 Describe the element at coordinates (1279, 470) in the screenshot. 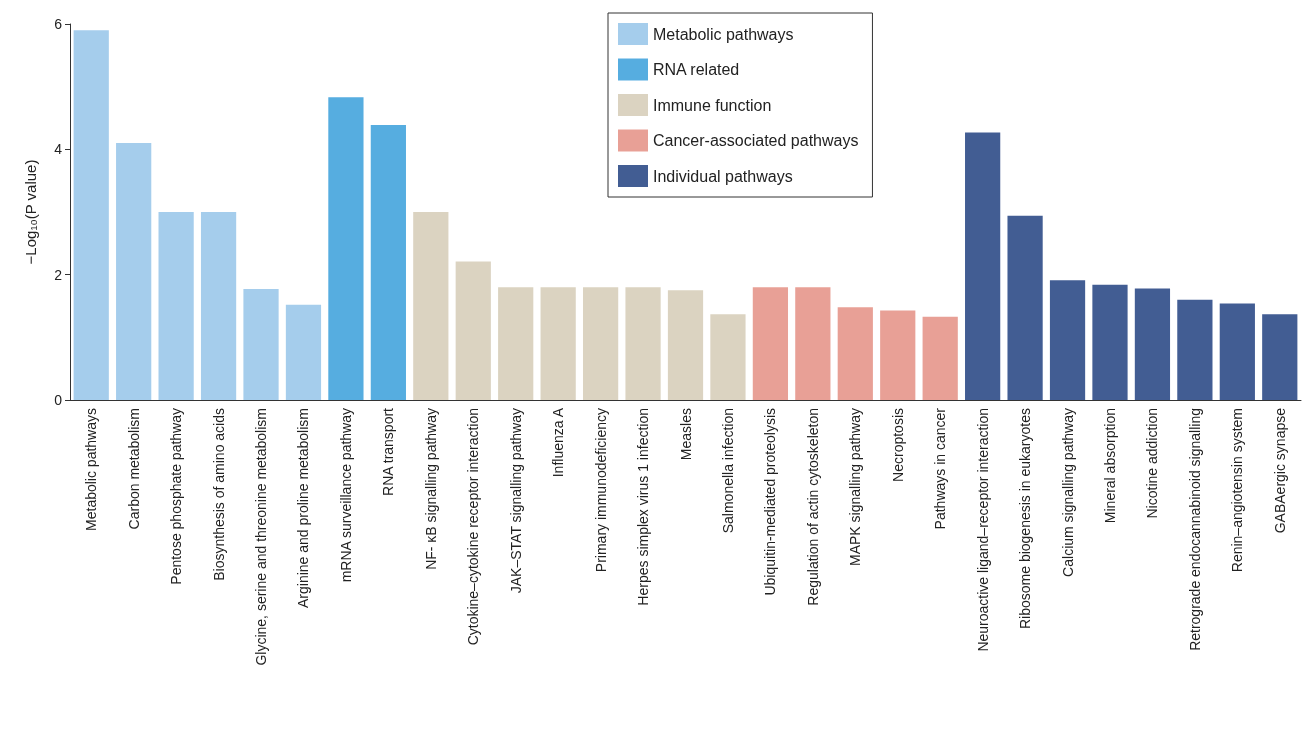

I see `x-tick-label: GABAergic synapse` at that location.